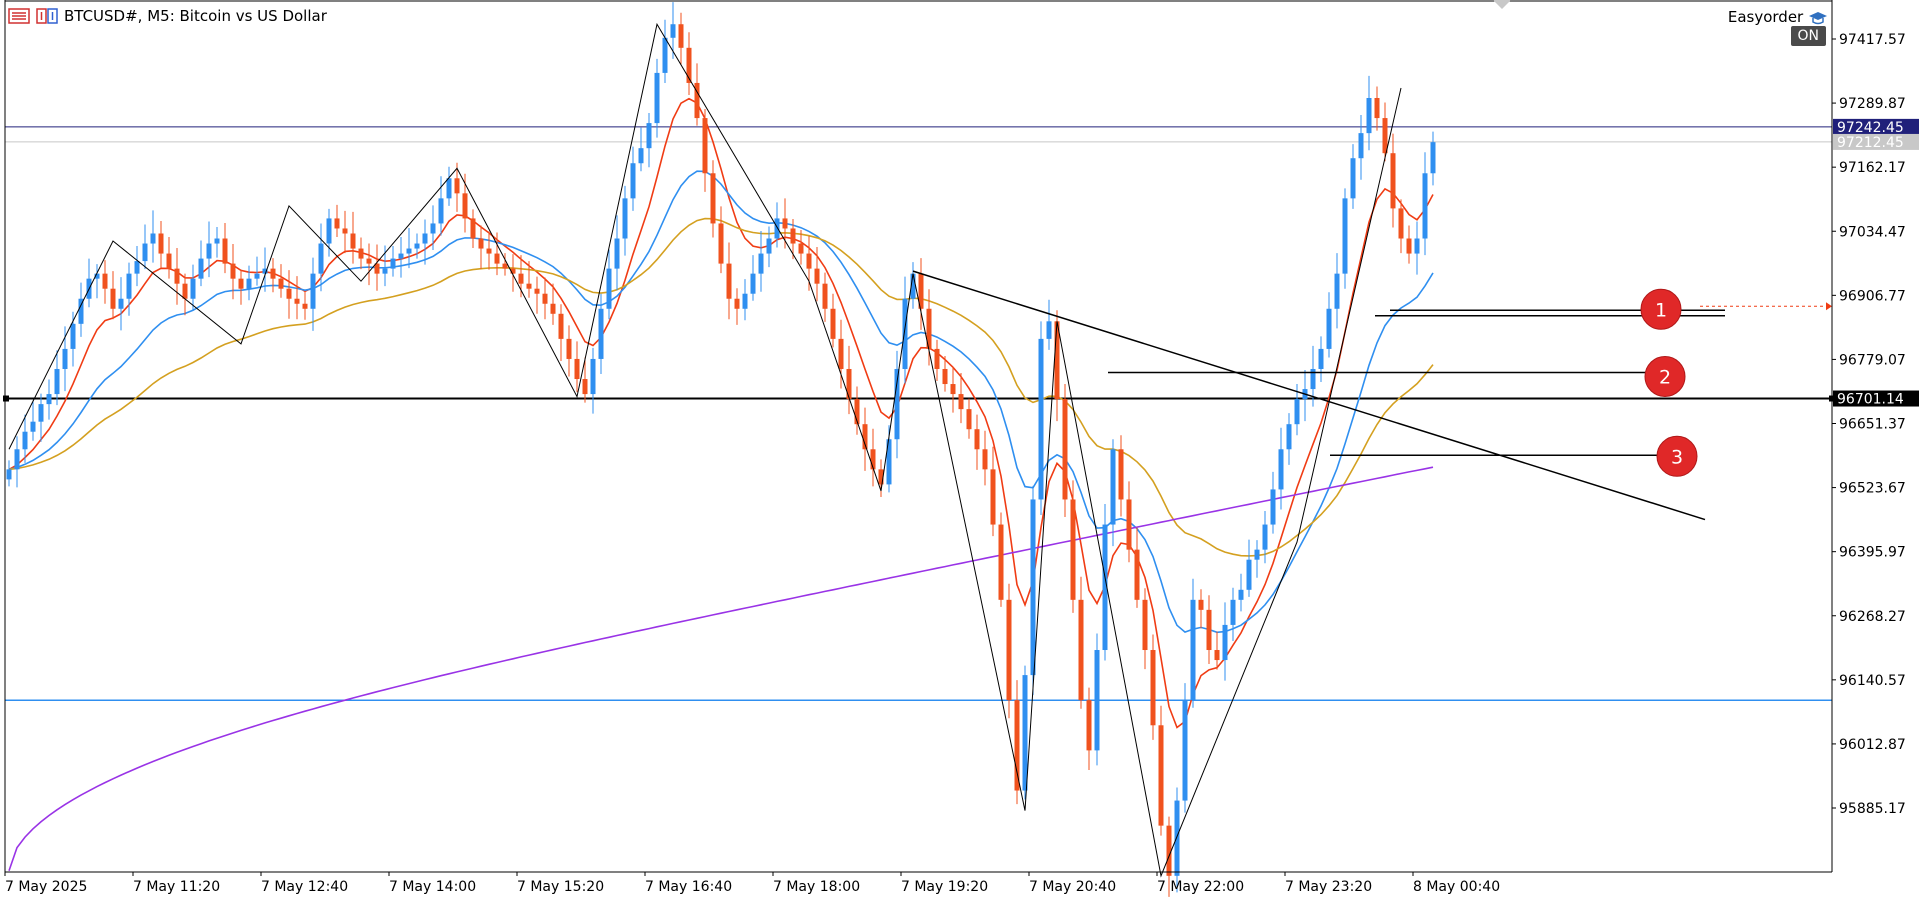 The image size is (1920, 902). Describe the element at coordinates (1808, 36) in the screenshot. I see `expert-status-badge: ON` at that location.